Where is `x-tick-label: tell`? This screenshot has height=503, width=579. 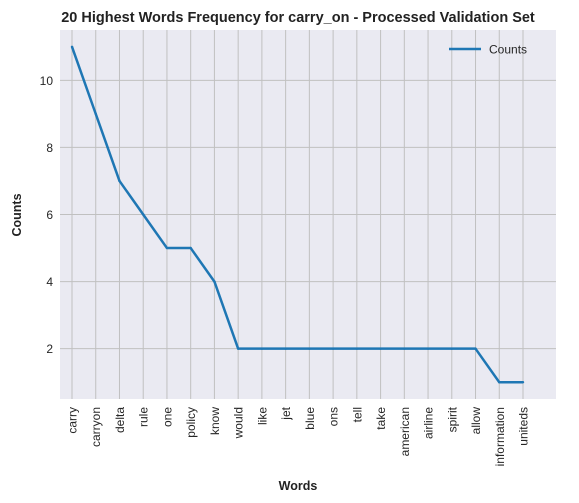
x-tick-label: tell is located at coordinates (357, 414).